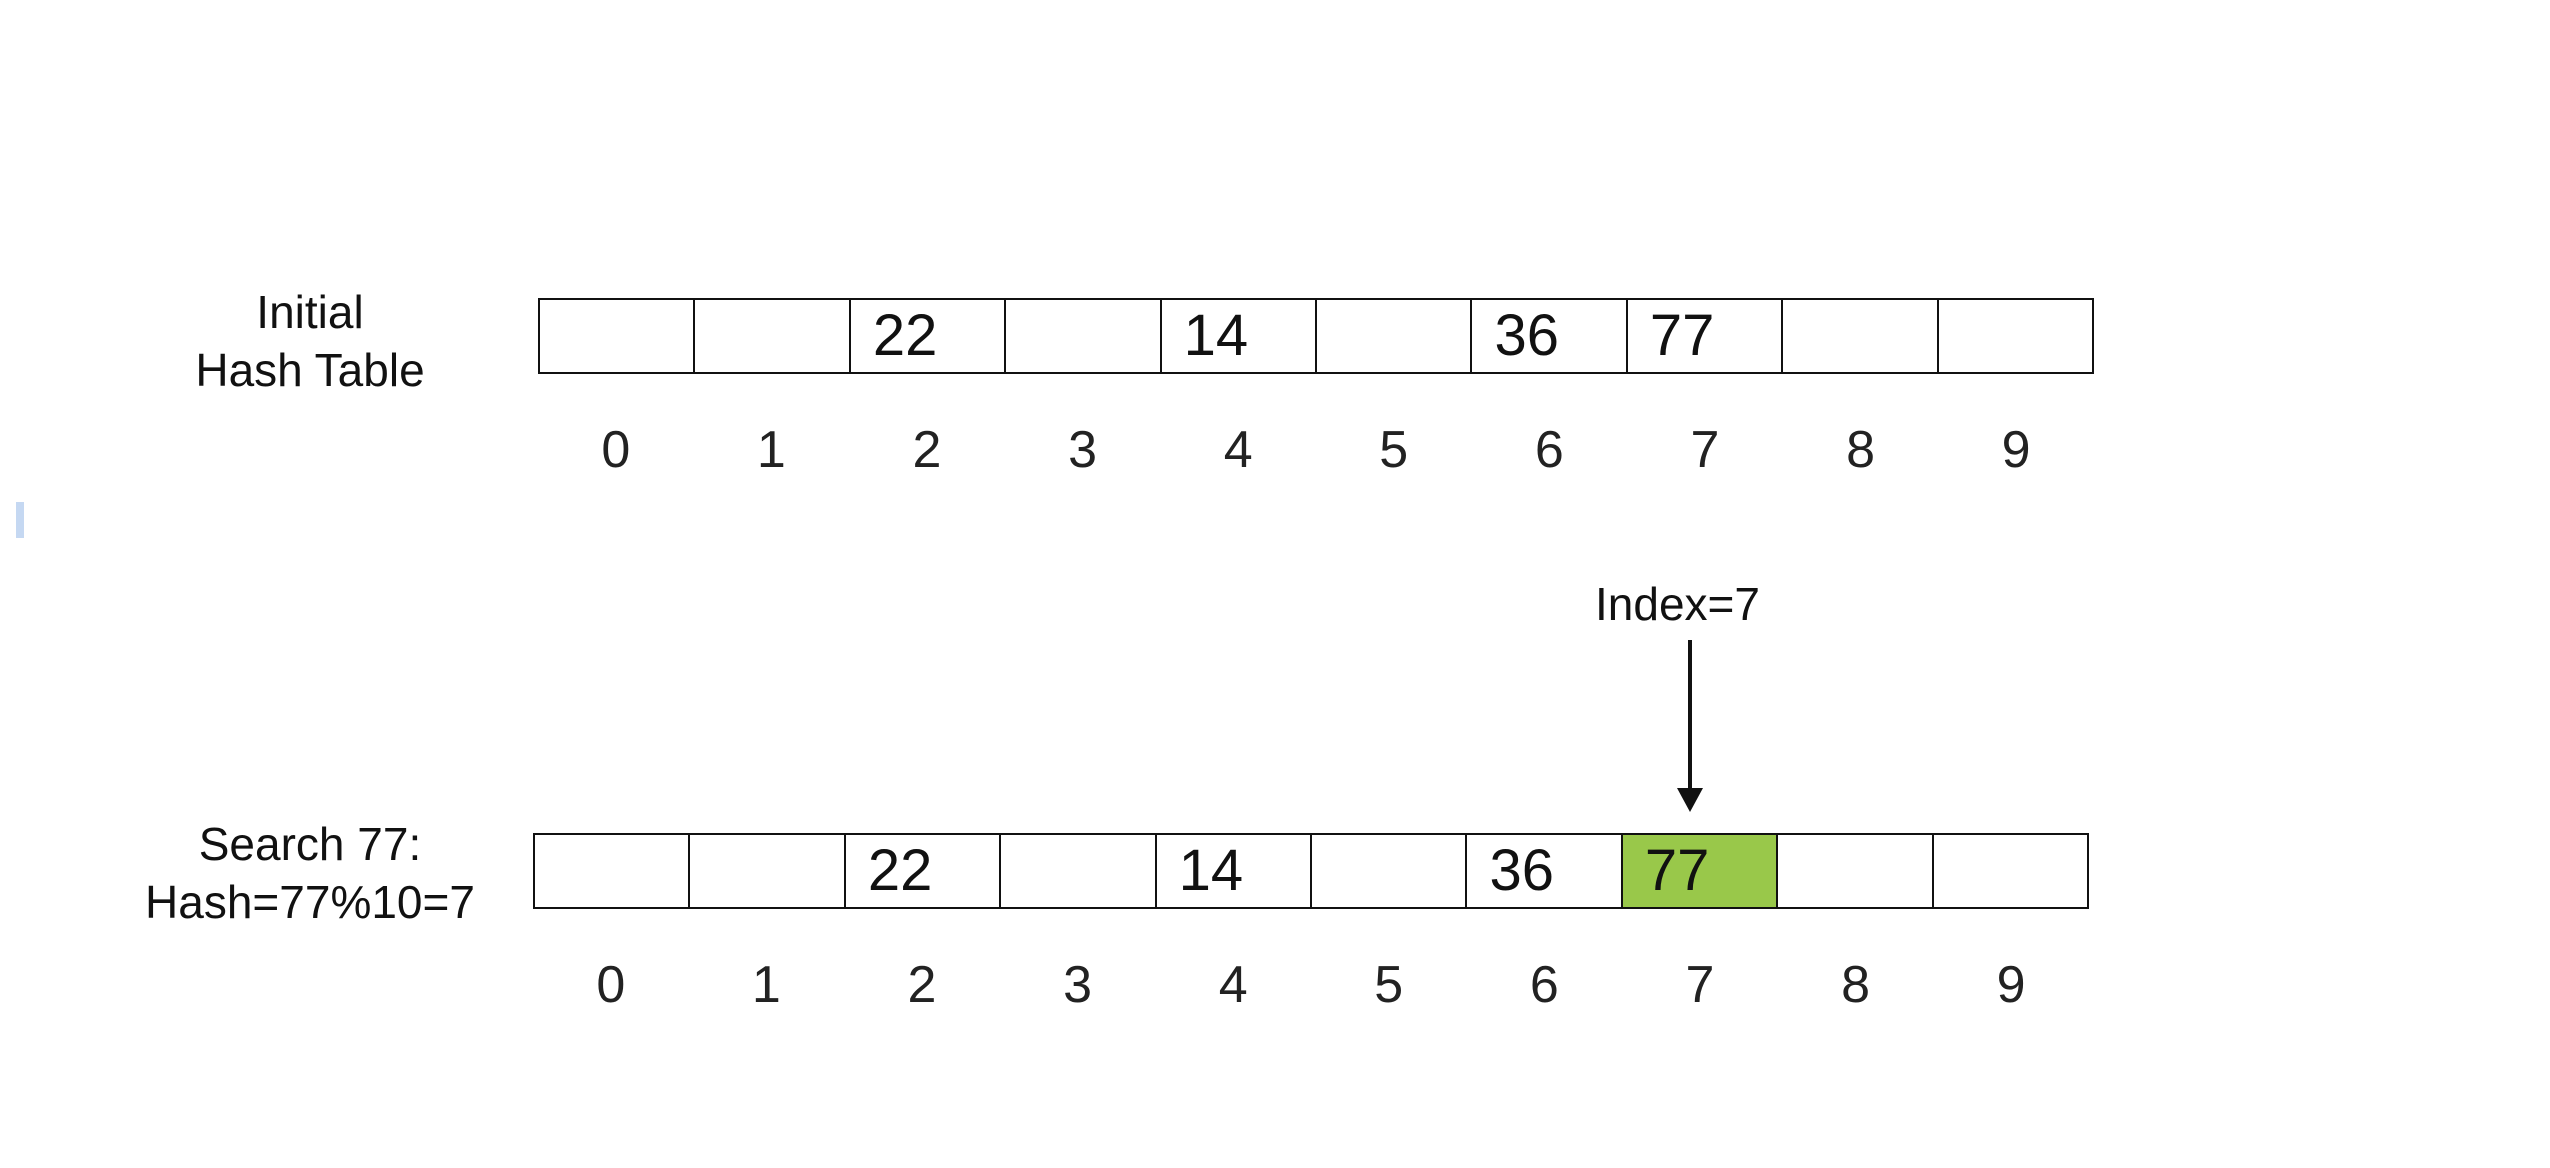 The image size is (2550, 1168). Describe the element at coordinates (1389, 985) in the screenshot. I see `search-index-5: 5` at that location.